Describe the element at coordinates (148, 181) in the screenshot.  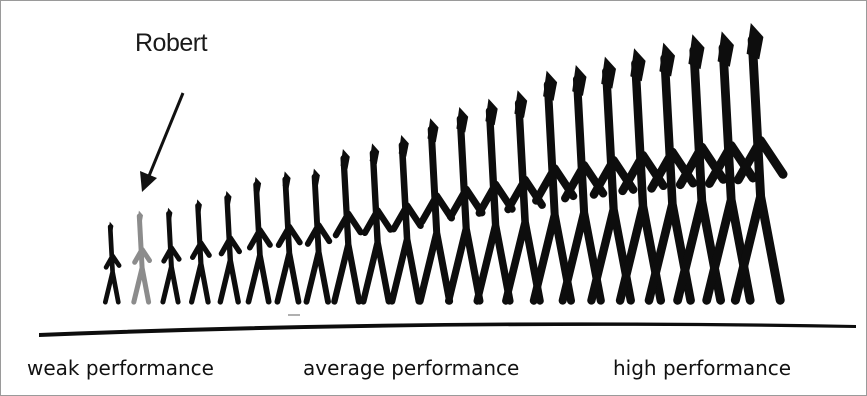
I see `callout-arrow-head` at that location.